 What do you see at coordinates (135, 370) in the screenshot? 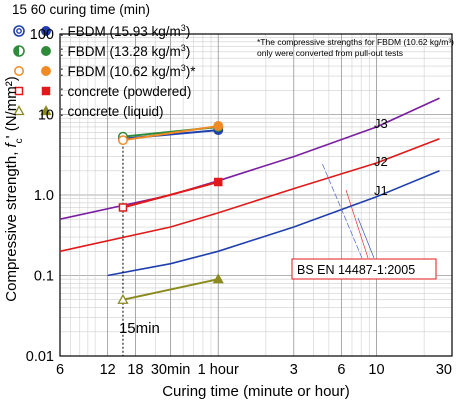
I see `x-tick-label: 18` at bounding box center [135, 370].